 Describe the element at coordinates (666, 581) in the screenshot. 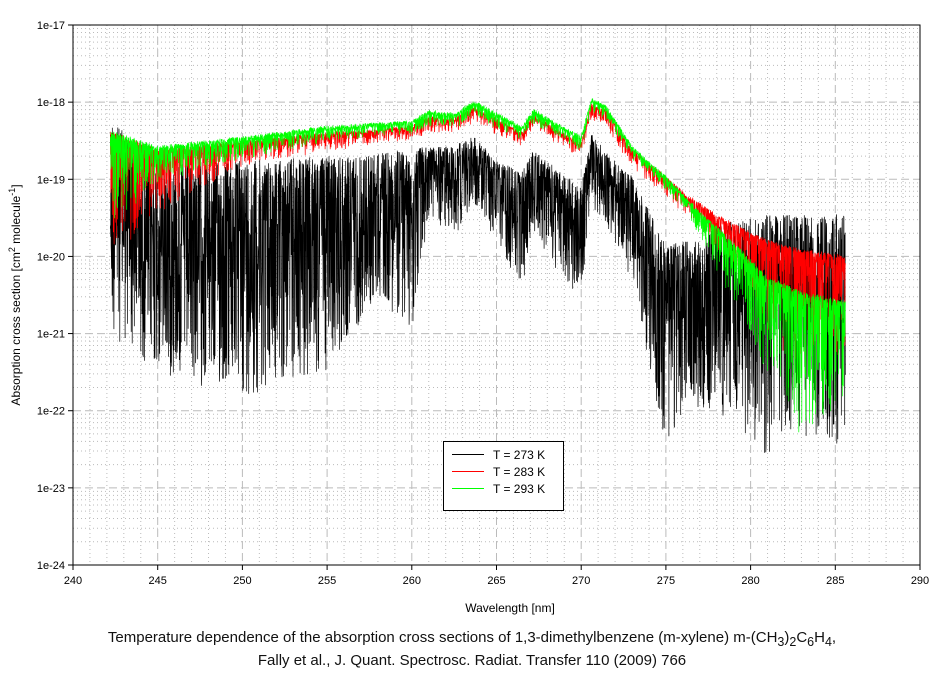

I see `x-tick-label: 275` at that location.